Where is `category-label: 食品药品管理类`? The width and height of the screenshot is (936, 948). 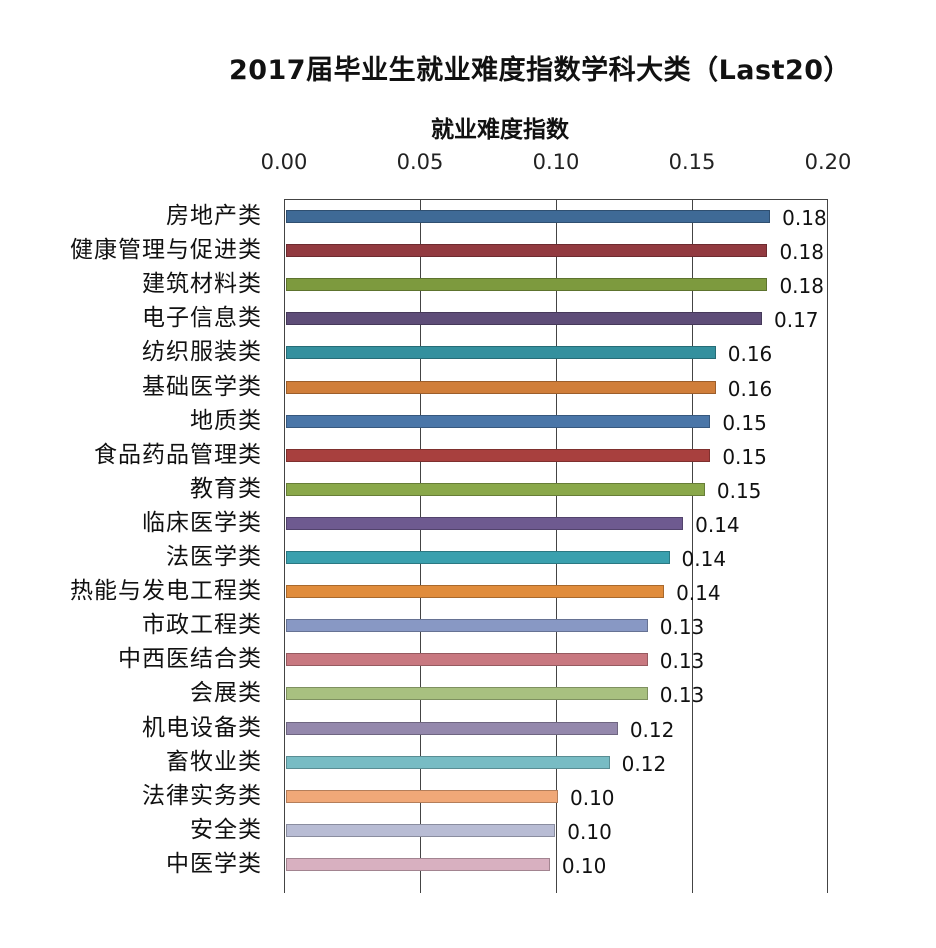 category-label: 食品药品管理类 is located at coordinates (178, 454).